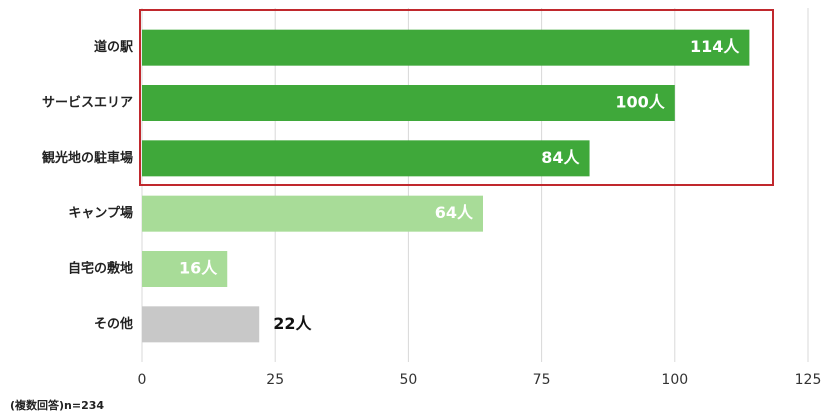  I want to click on y-tick-label: その他, so click(113, 324).